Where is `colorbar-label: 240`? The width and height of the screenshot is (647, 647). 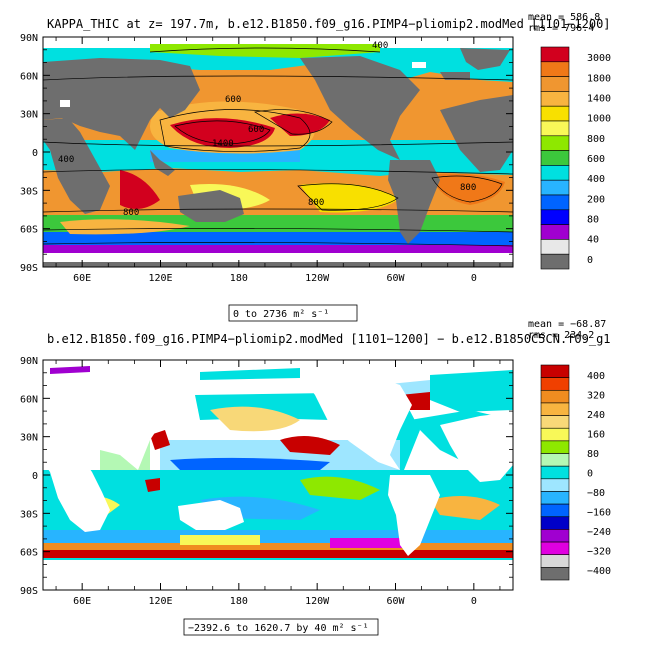
colorbar-label: 240 is located at coordinates (596, 415).